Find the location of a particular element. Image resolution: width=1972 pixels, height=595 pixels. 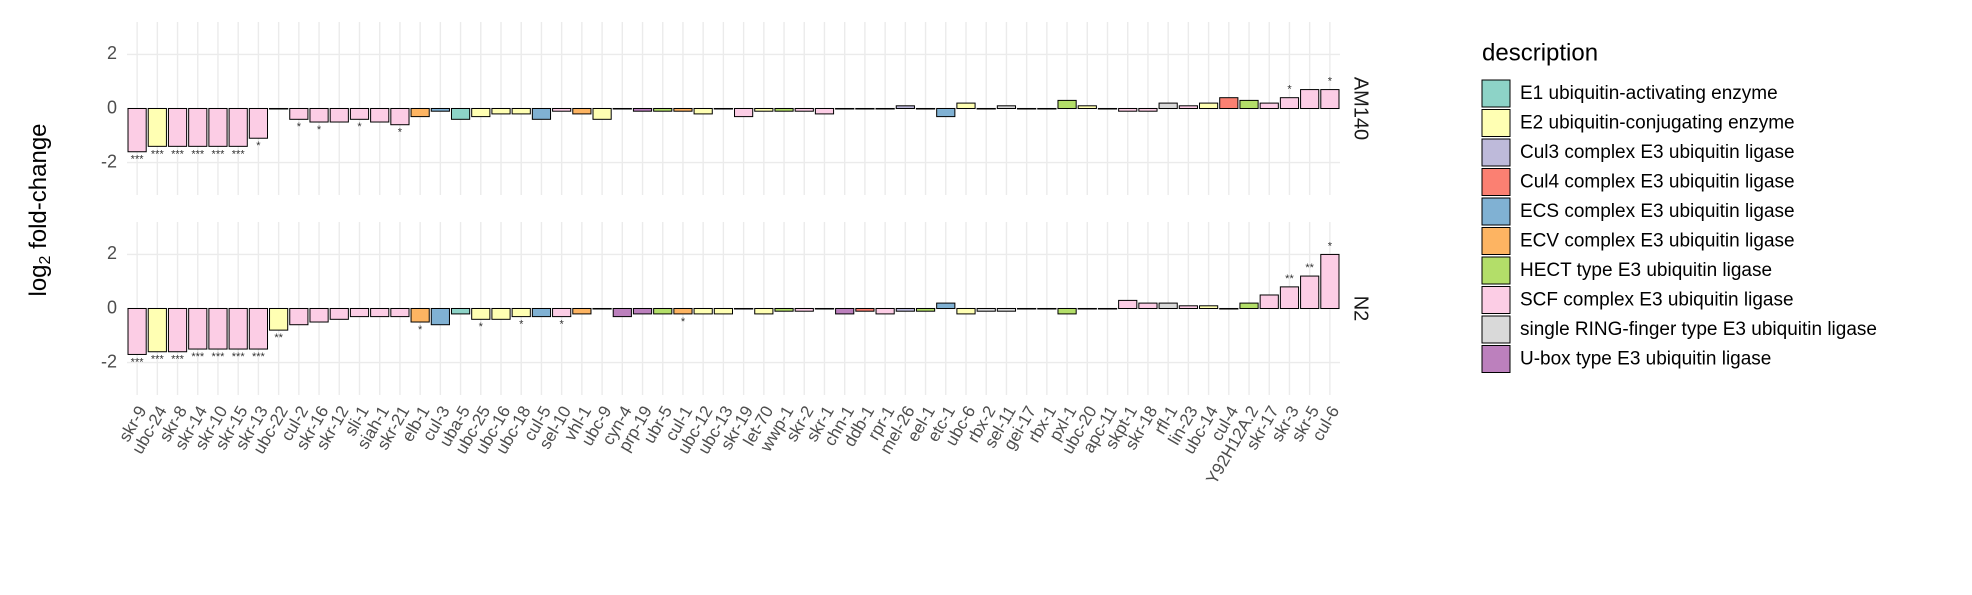

legend-label: SCF complex E3 ubiquitin ligase is located at coordinates (1657, 300).